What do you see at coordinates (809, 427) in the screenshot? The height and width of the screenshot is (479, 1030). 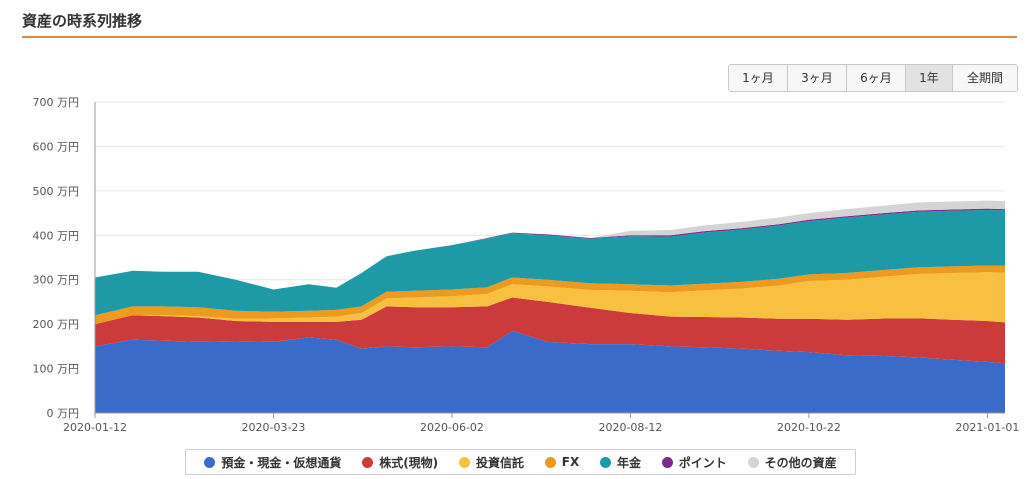 I see `x-tick-label: 2020-10-22` at bounding box center [809, 427].